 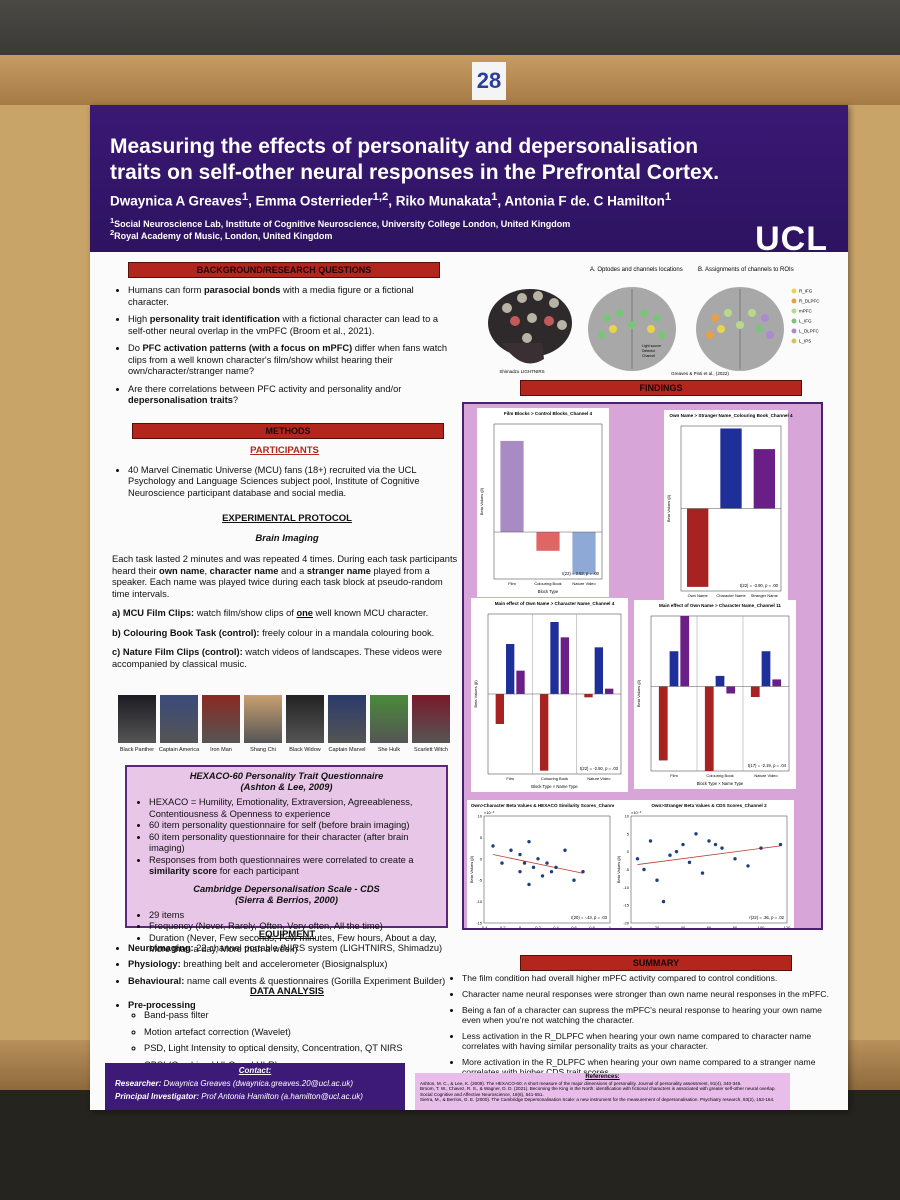 I want to click on stat-label: t(17) = -2.19, p = .04, so click(x=767, y=765).